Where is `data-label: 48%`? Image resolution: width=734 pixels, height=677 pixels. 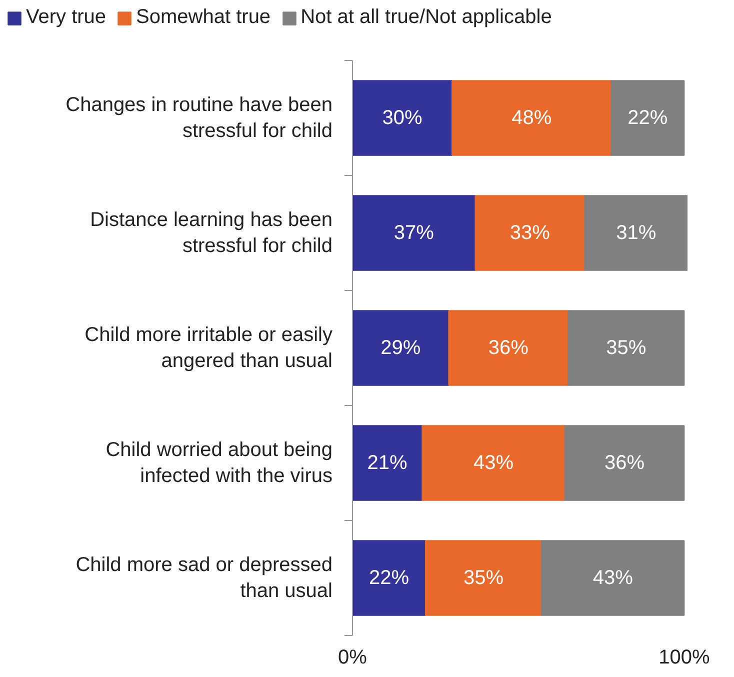
data-label: 48% is located at coordinates (532, 118).